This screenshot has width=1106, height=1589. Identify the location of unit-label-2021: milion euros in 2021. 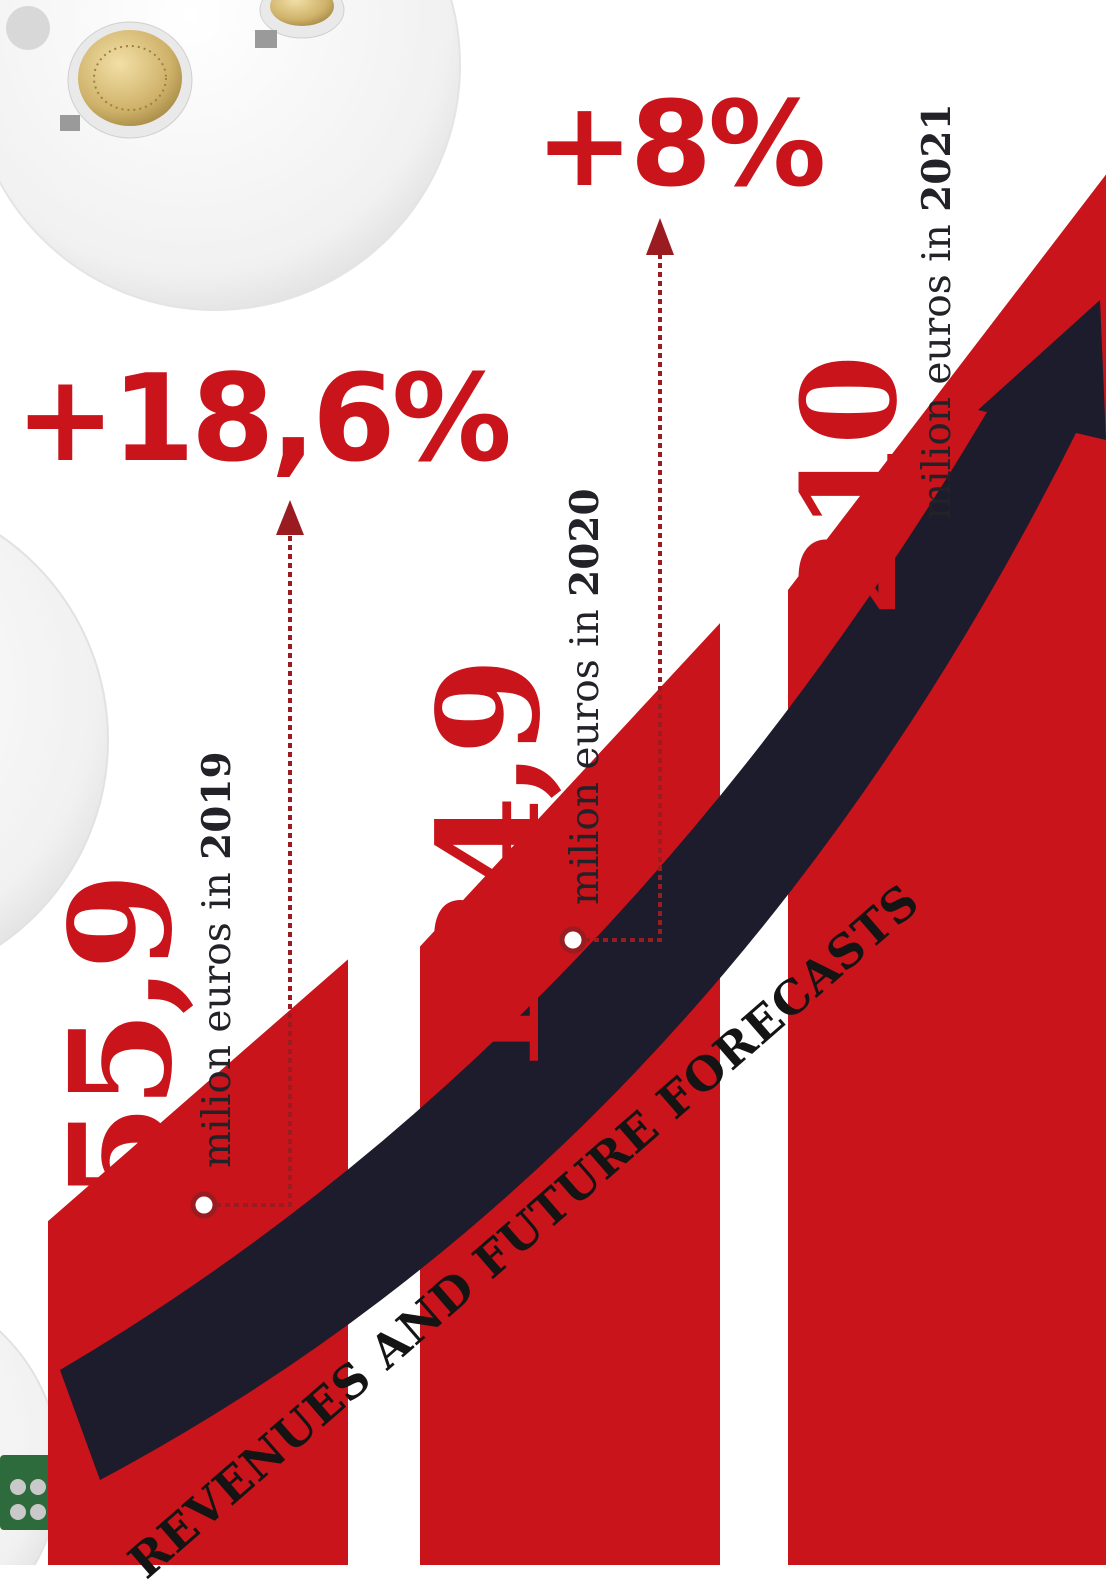
(937, 311).